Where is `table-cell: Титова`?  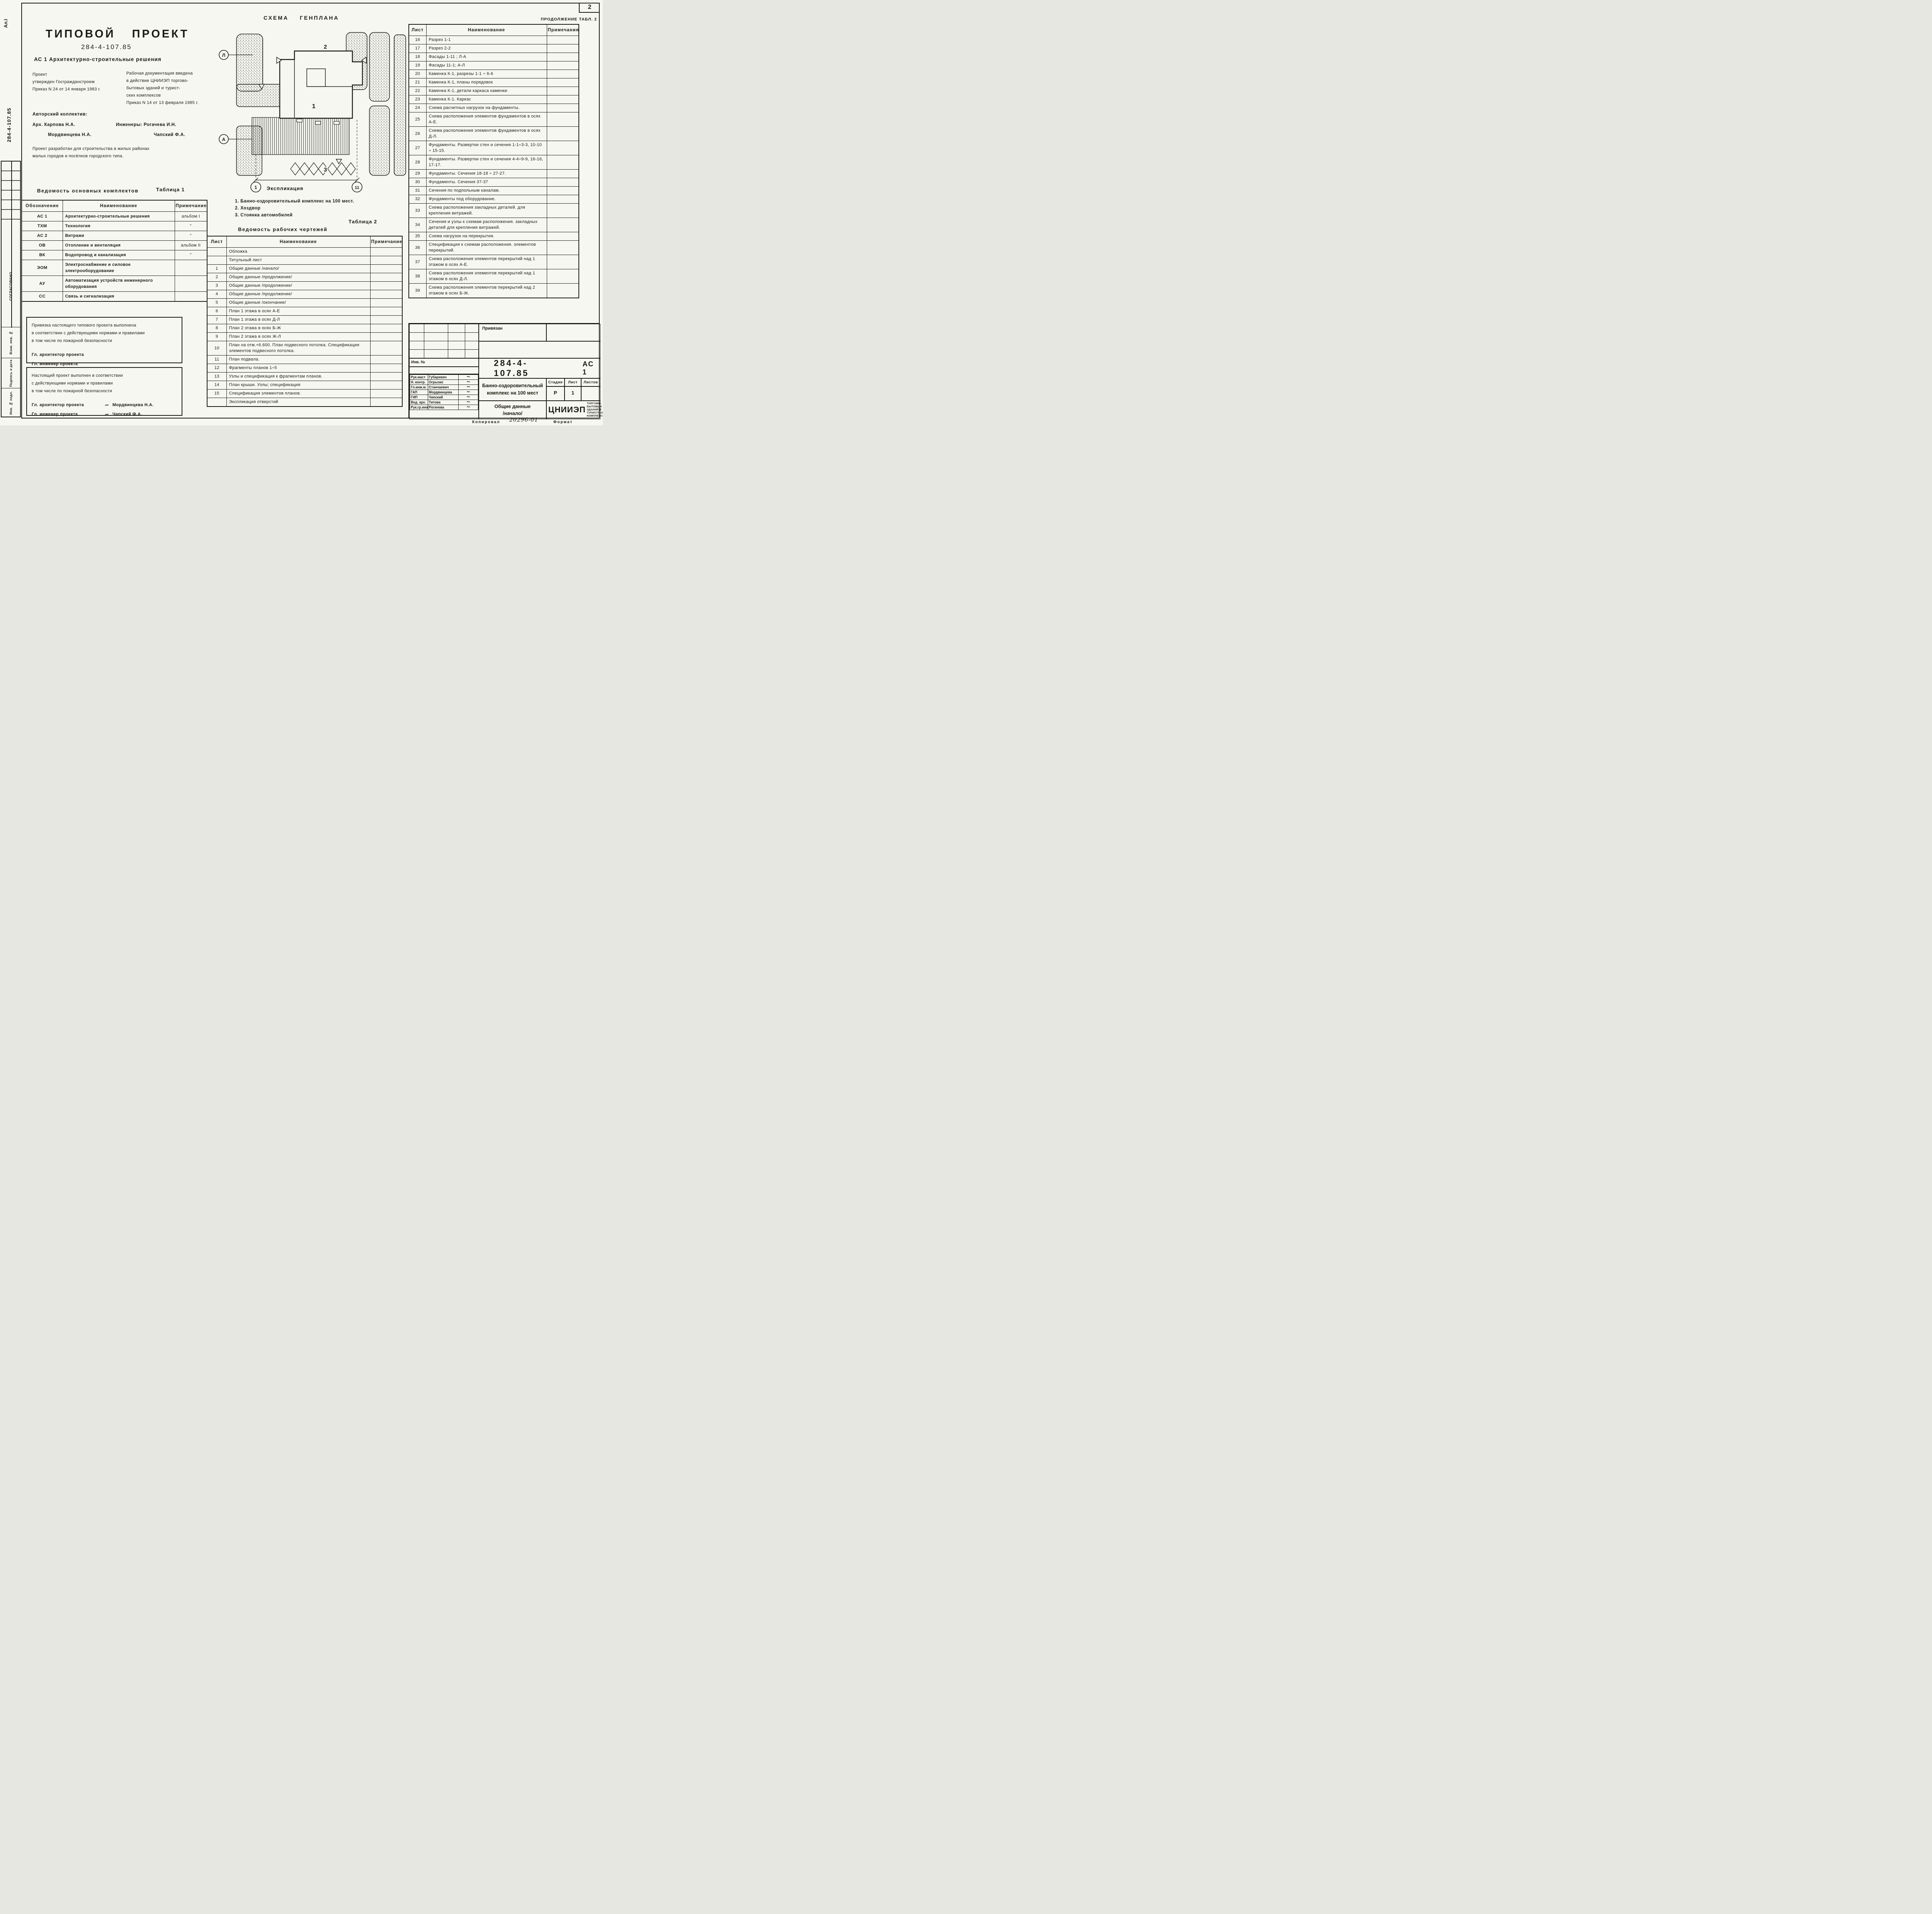 table-cell: Титова is located at coordinates (443, 403).